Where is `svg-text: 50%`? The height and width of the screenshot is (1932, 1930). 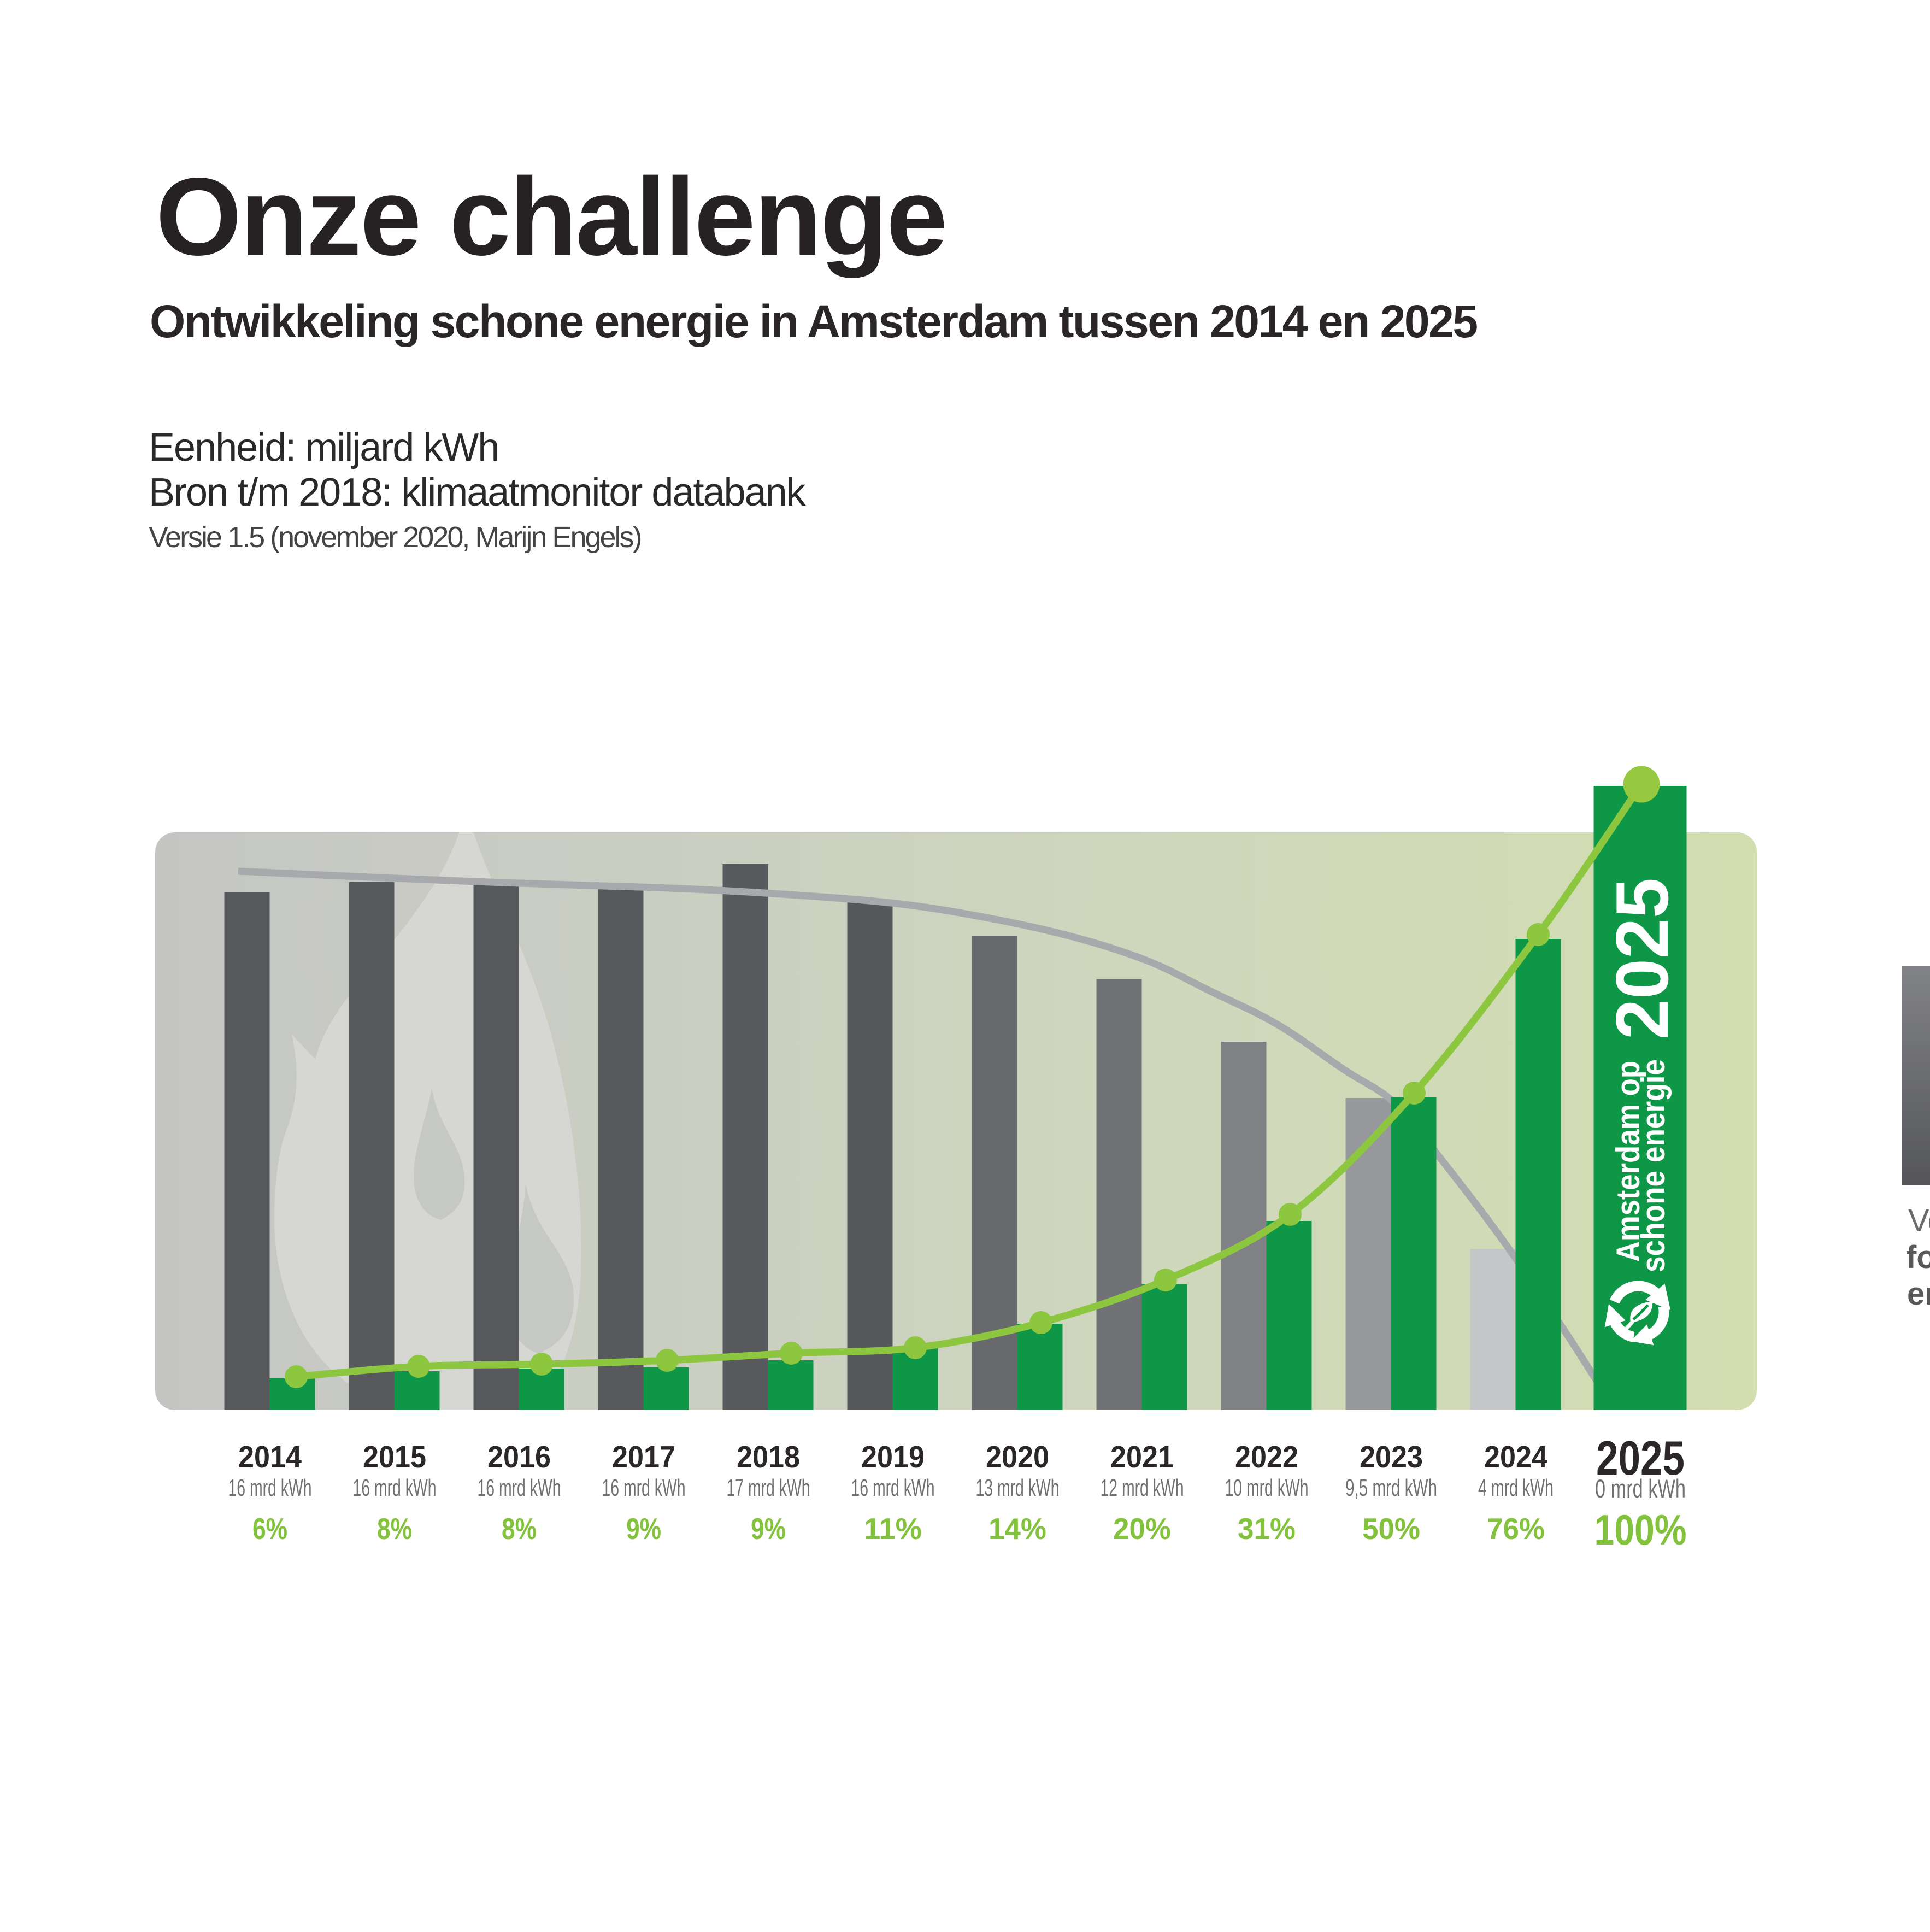
svg-text: 50% is located at coordinates (1391, 1529).